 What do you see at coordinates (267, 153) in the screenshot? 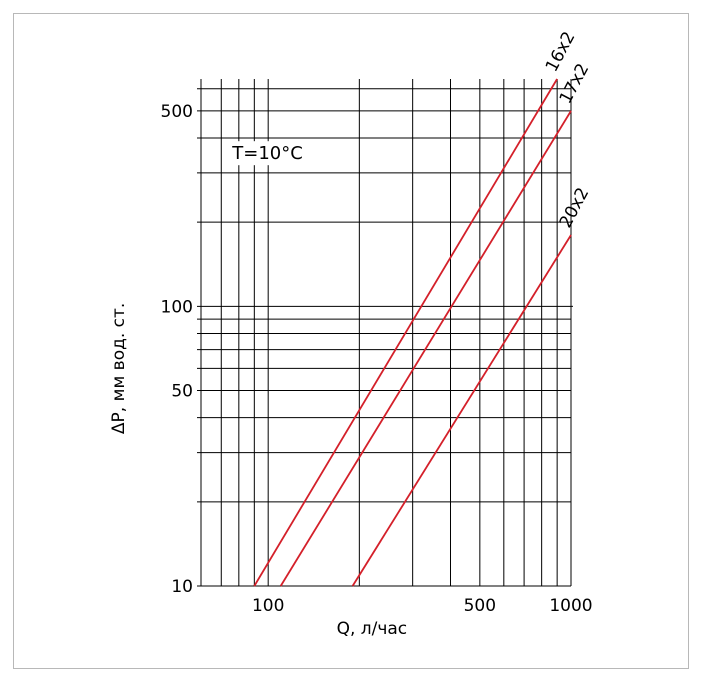
I see `temperature-annotation: T=10°C` at bounding box center [267, 153].